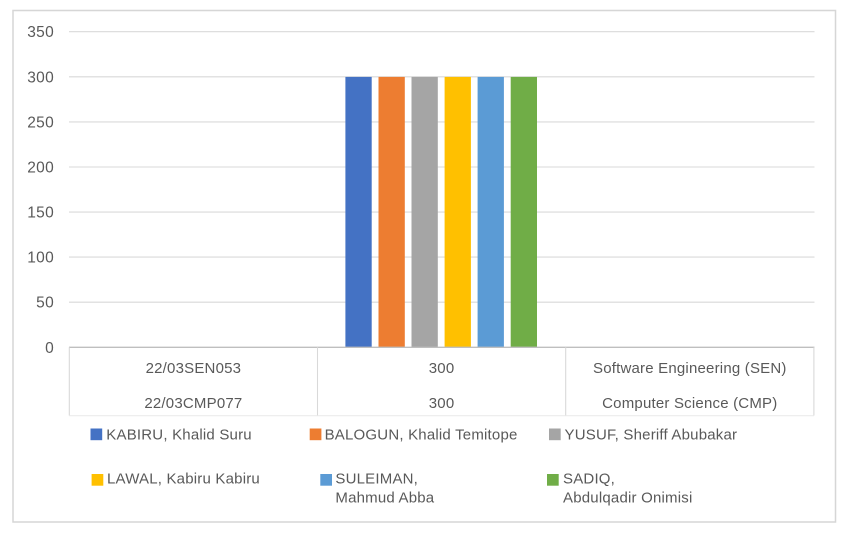 The height and width of the screenshot is (534, 852). What do you see at coordinates (690, 368) in the screenshot?
I see `svg-text: Software Engineering (SEN)` at bounding box center [690, 368].